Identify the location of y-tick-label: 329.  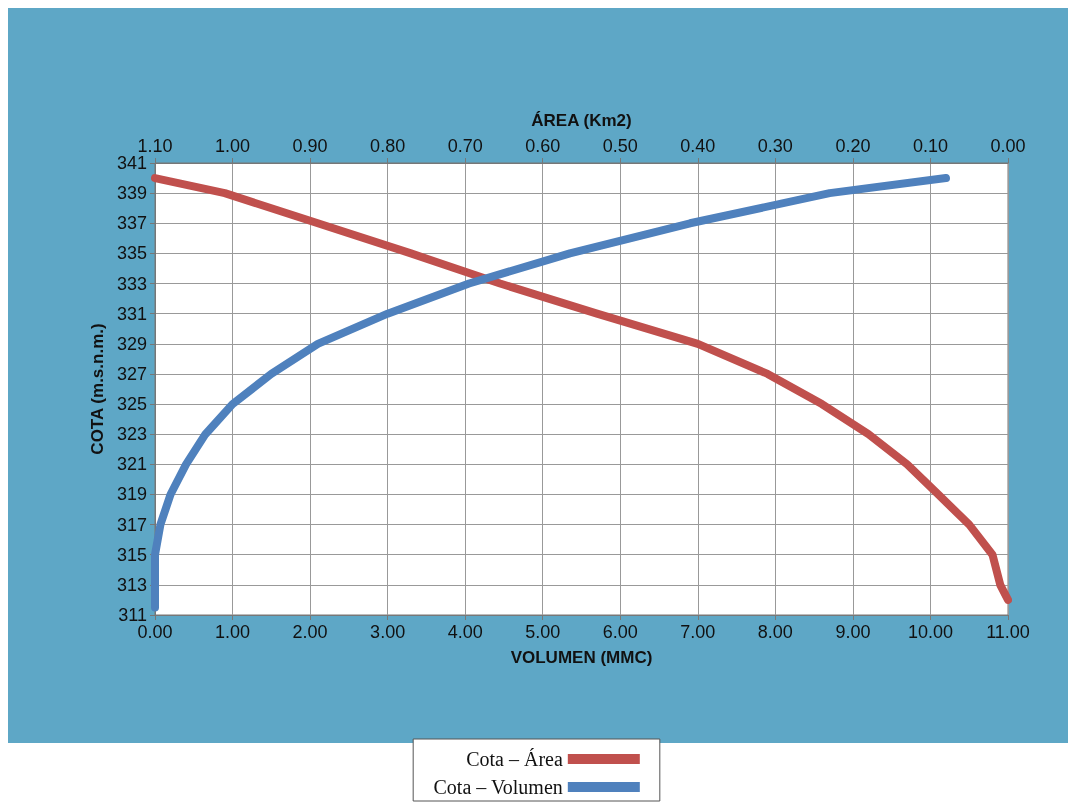
(131, 343).